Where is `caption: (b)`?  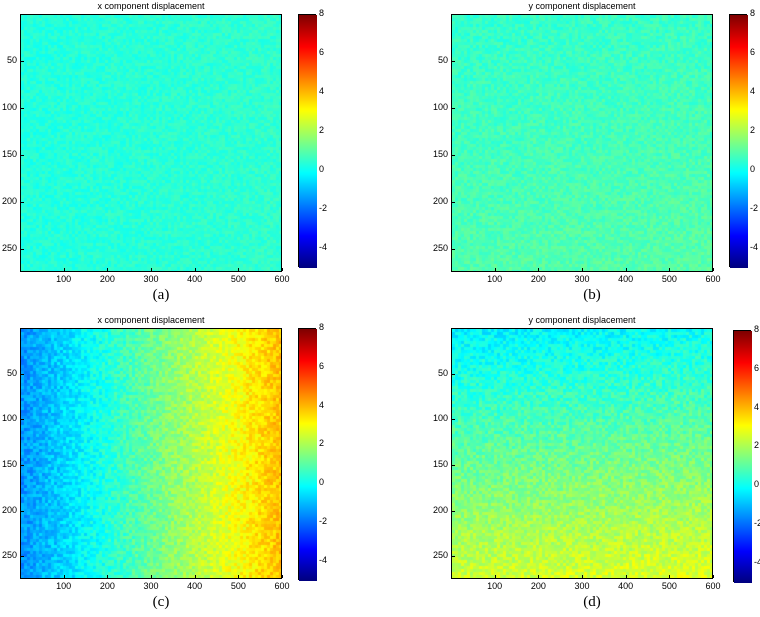
caption: (b) is located at coordinates (592, 295).